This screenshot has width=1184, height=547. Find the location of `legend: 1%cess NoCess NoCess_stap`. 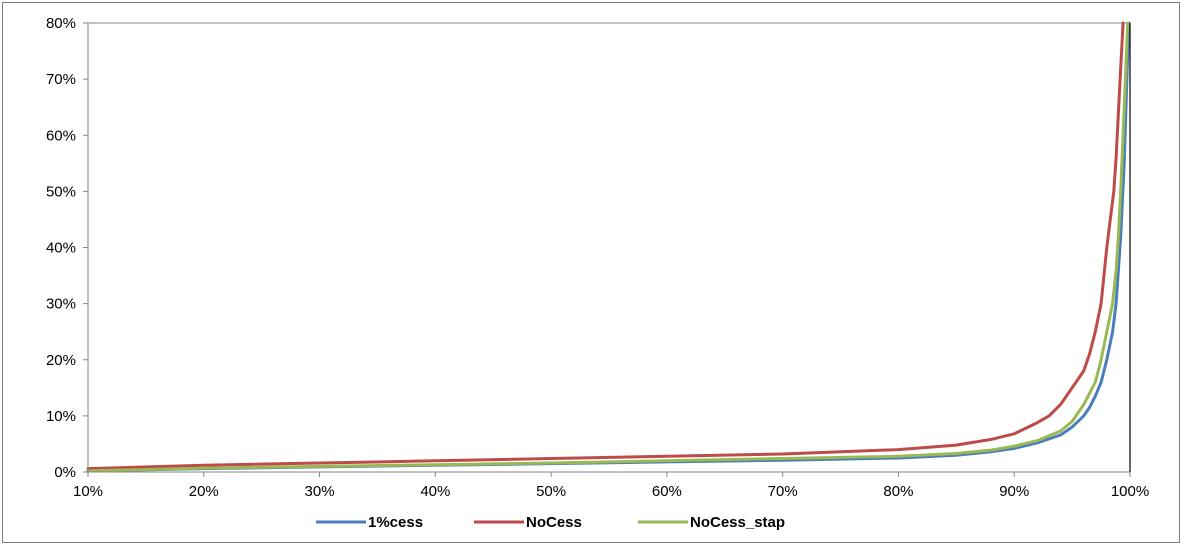

legend: 1%cess NoCess NoCess_stap is located at coordinates (550, 522).